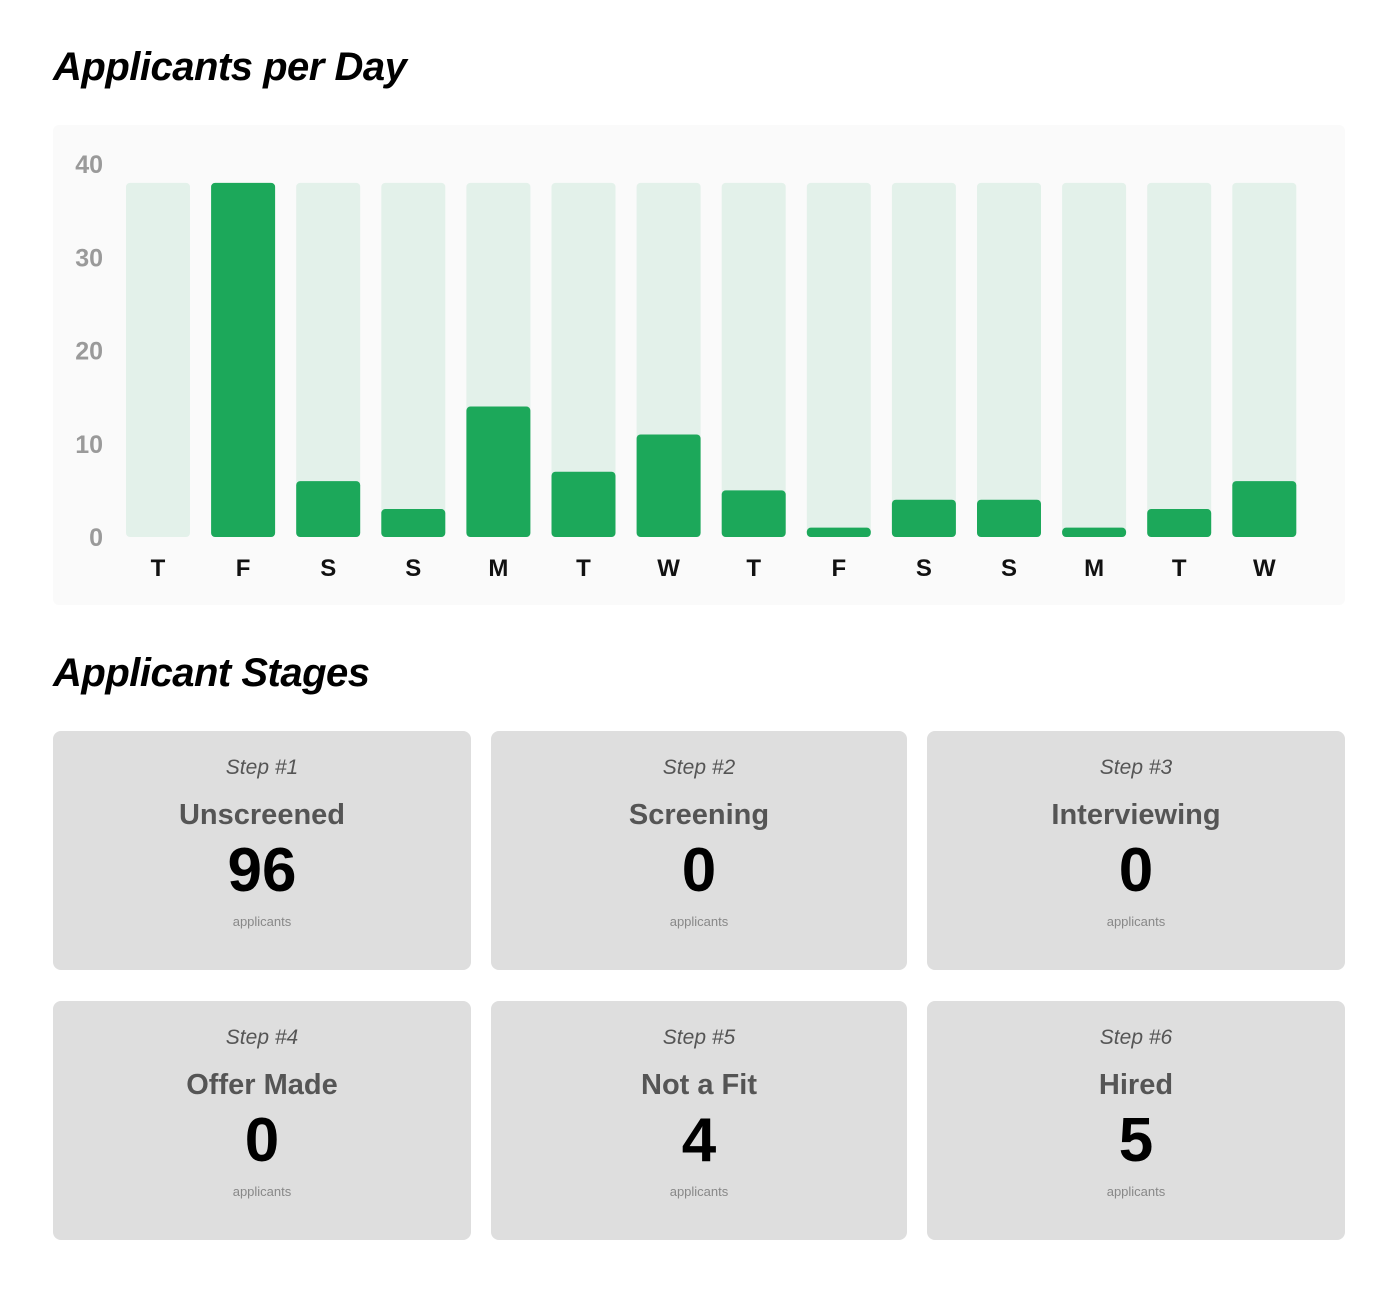 The height and width of the screenshot is (1291, 1395). I want to click on stage-step-label: Step #1, so click(262, 767).